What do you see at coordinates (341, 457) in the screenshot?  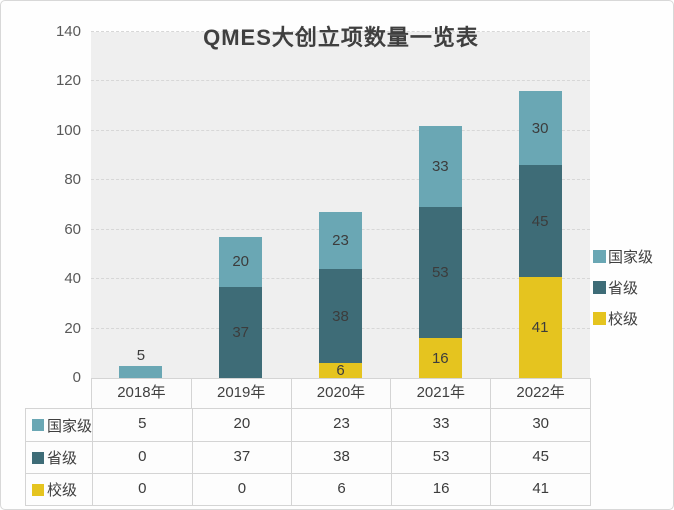 I see `table-cell: 38` at bounding box center [341, 457].